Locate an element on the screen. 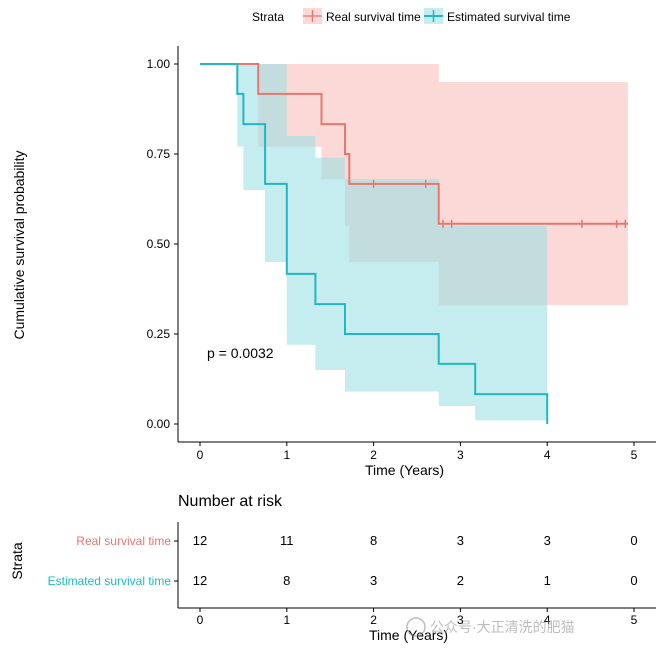  censor-marks is located at coordinates (499, 203).